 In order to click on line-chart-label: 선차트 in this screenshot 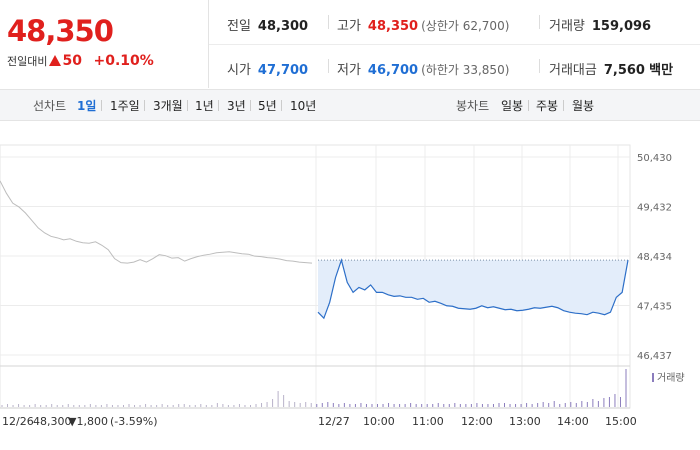, I will do `click(50, 106)`.